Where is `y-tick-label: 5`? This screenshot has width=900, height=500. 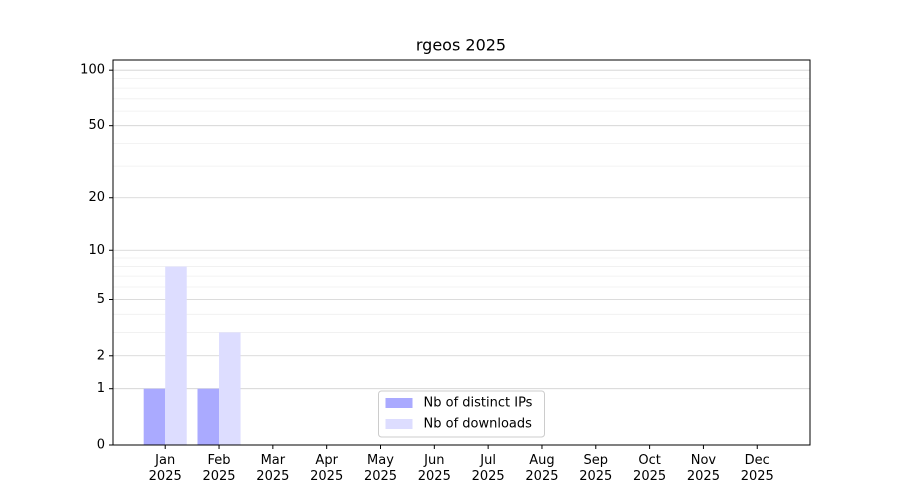 y-tick-label: 5 is located at coordinates (101, 299).